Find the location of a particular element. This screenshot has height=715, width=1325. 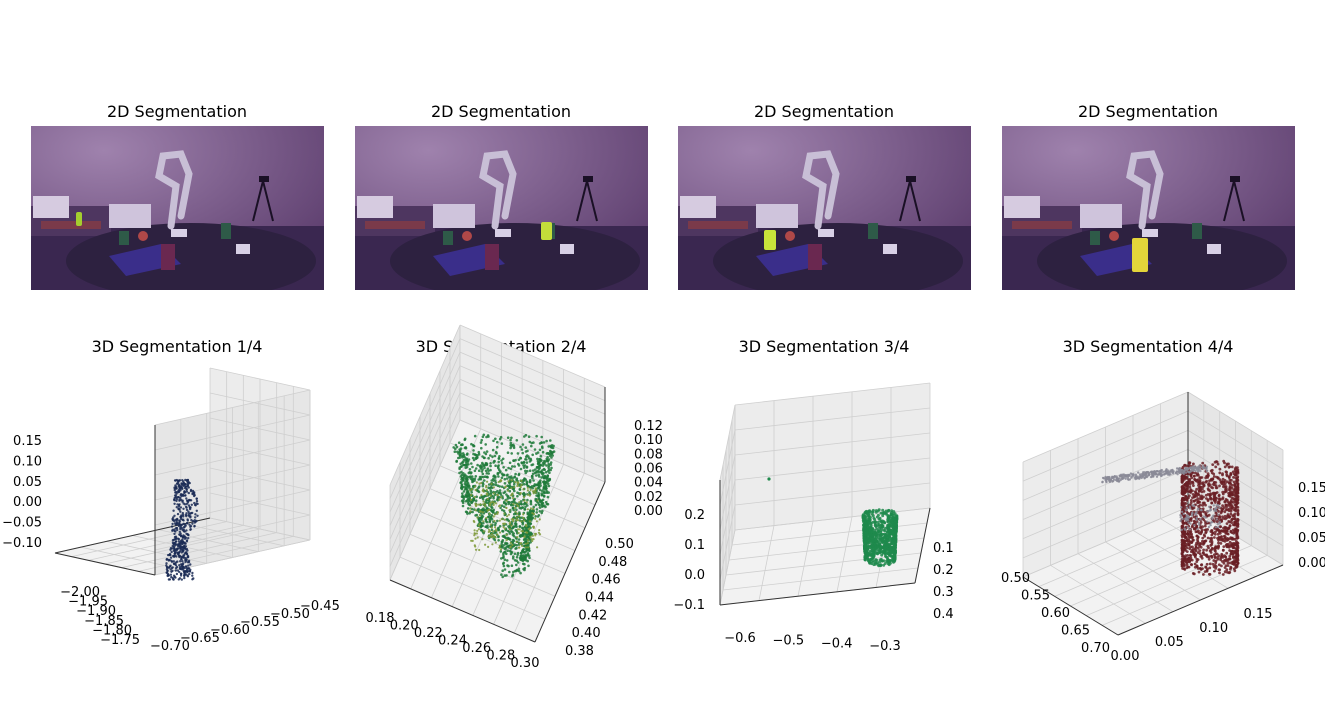

axis-line is located at coordinates (817, 594).